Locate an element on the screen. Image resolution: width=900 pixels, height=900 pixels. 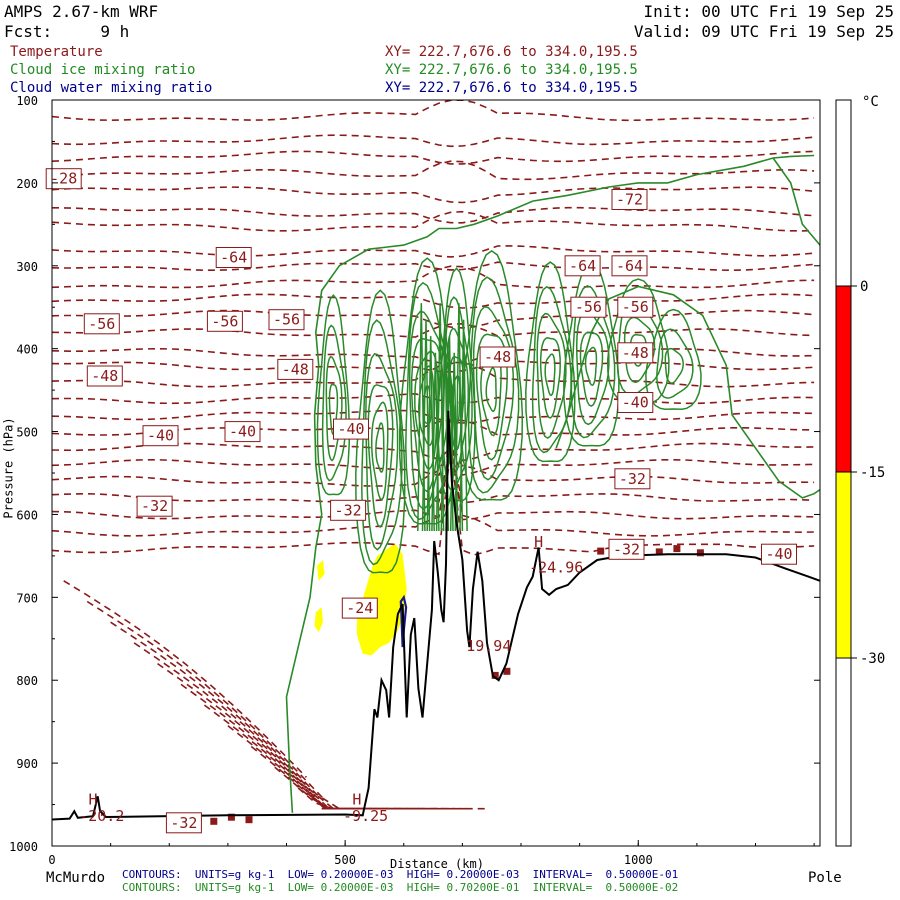
temperature-label: -24 is located at coordinates (359, 608).